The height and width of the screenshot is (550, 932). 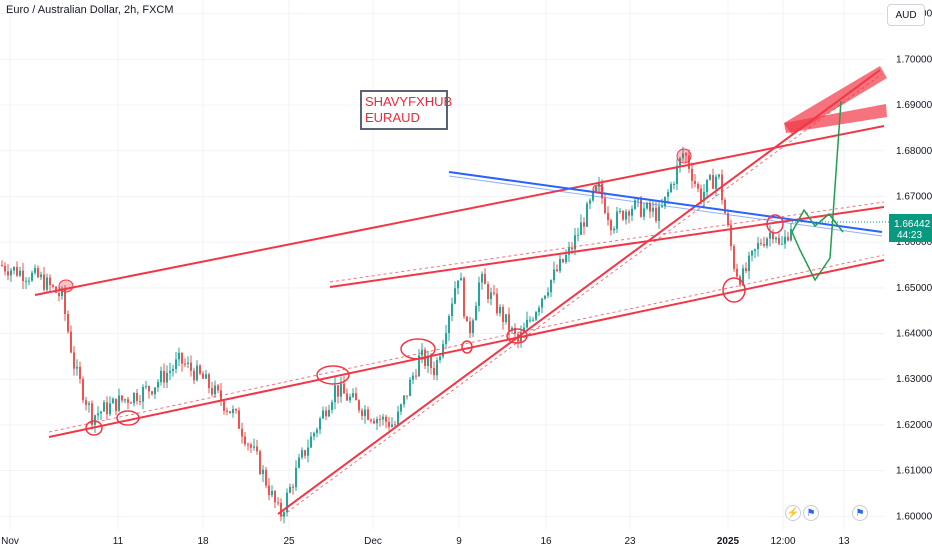 What do you see at coordinates (373, 541) in the screenshot?
I see `x-tick-label: Dec` at bounding box center [373, 541].